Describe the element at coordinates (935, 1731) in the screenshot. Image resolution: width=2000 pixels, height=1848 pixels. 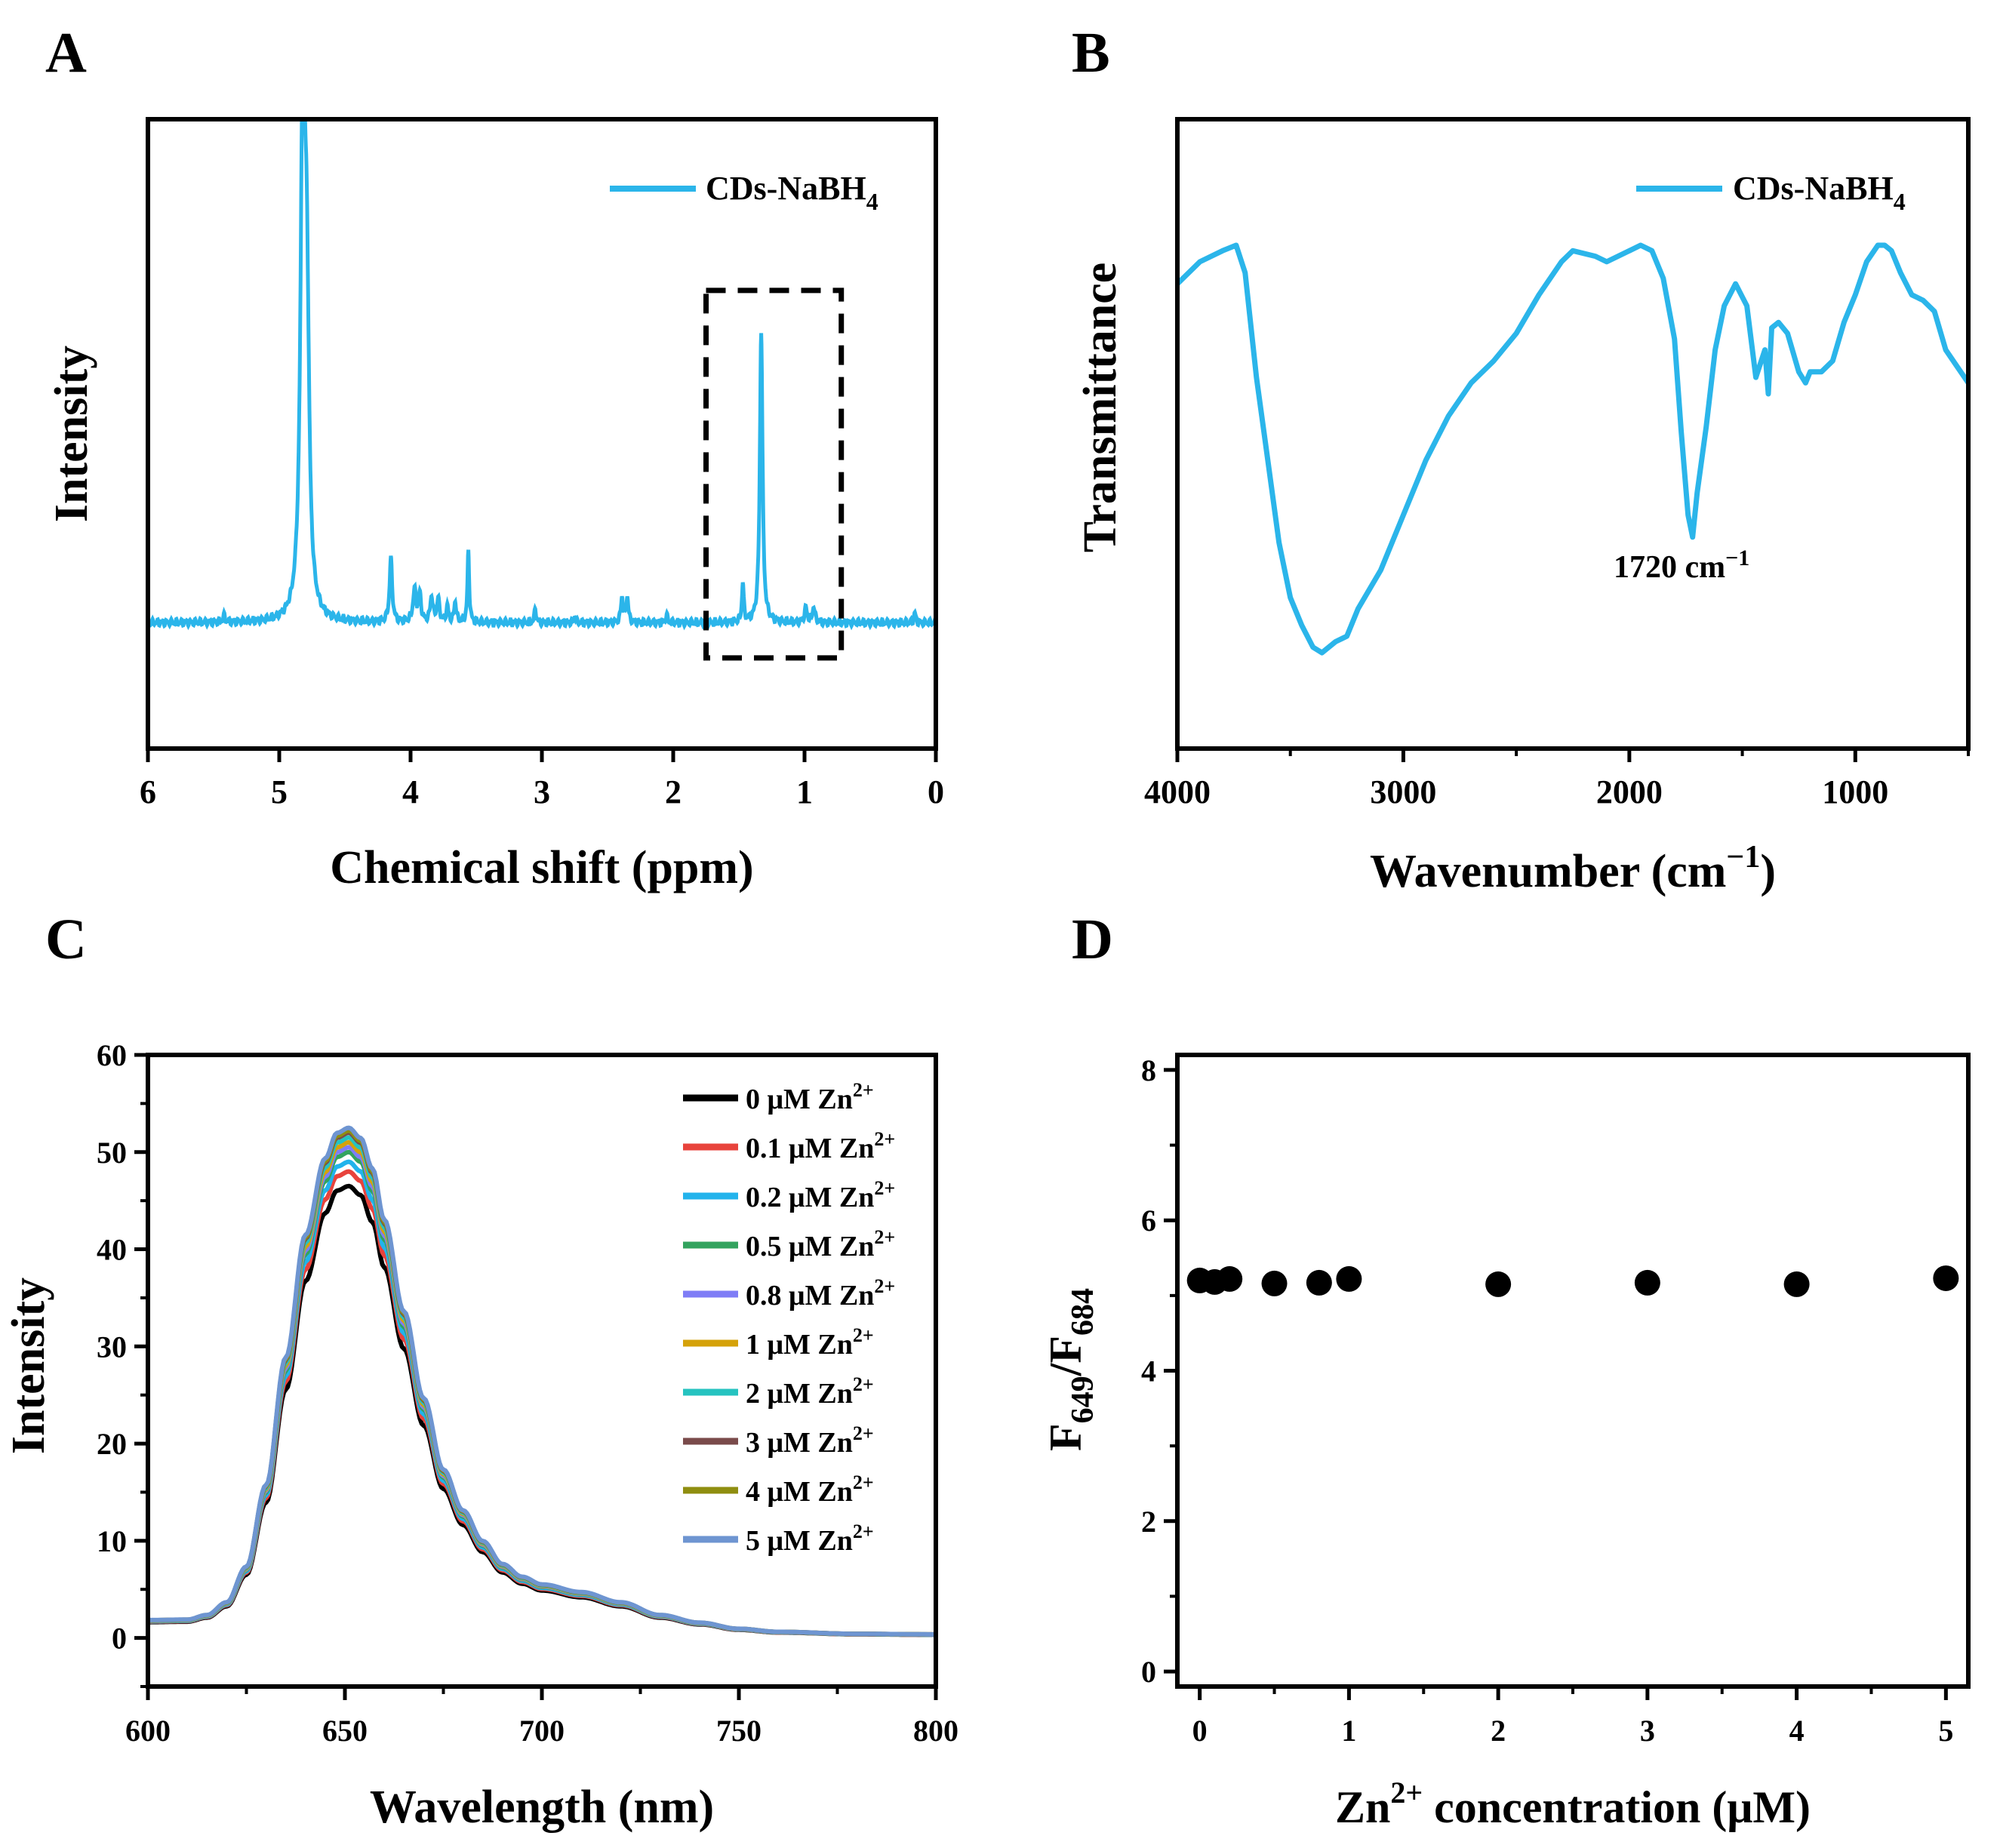
I see `panel-c-xtick-label: 800` at that location.